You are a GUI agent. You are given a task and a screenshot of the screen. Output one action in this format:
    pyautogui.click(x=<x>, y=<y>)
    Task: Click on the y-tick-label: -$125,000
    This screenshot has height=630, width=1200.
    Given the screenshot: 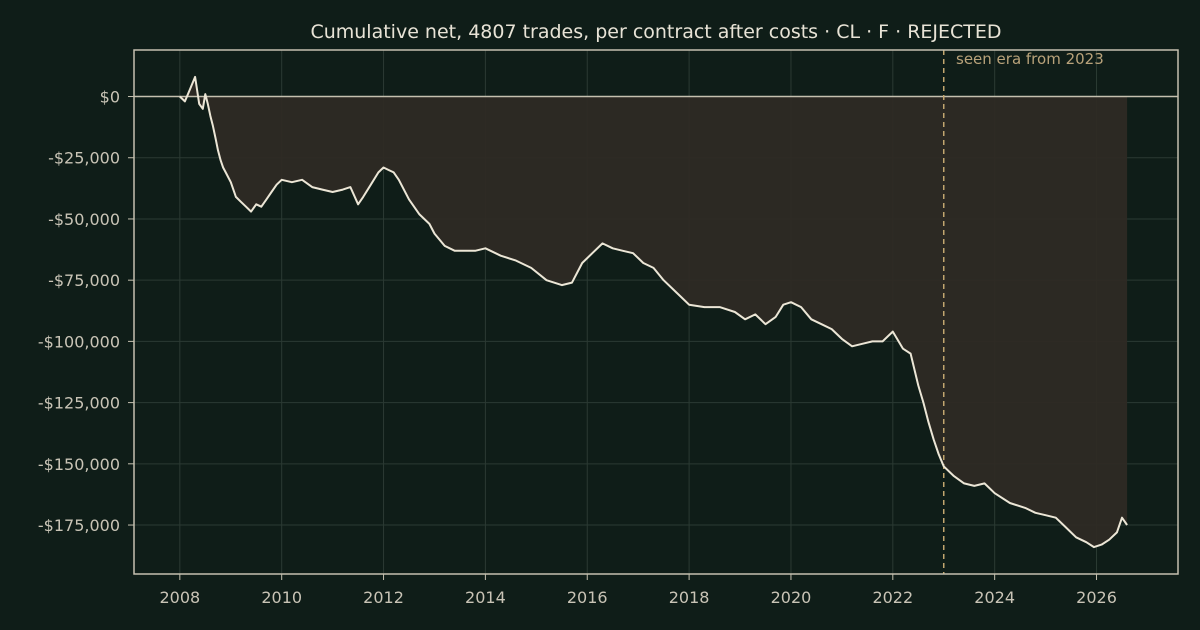 What is the action you would take?
    pyautogui.click(x=79, y=403)
    